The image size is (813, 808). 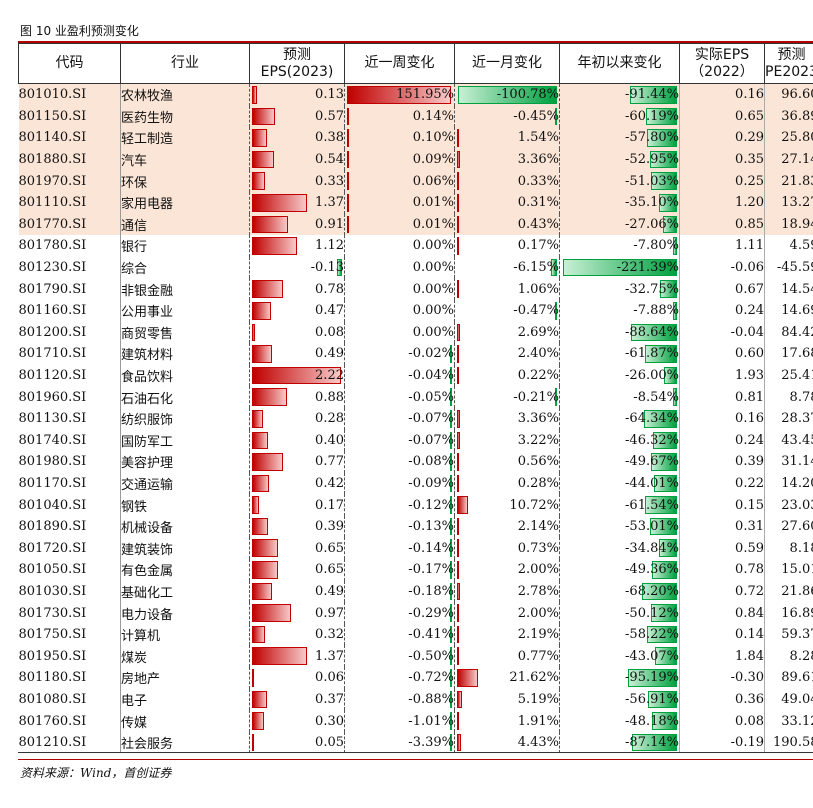 What do you see at coordinates (619, 591) in the screenshot?
I see `cell-ytd: -68.20%` at bounding box center [619, 591].